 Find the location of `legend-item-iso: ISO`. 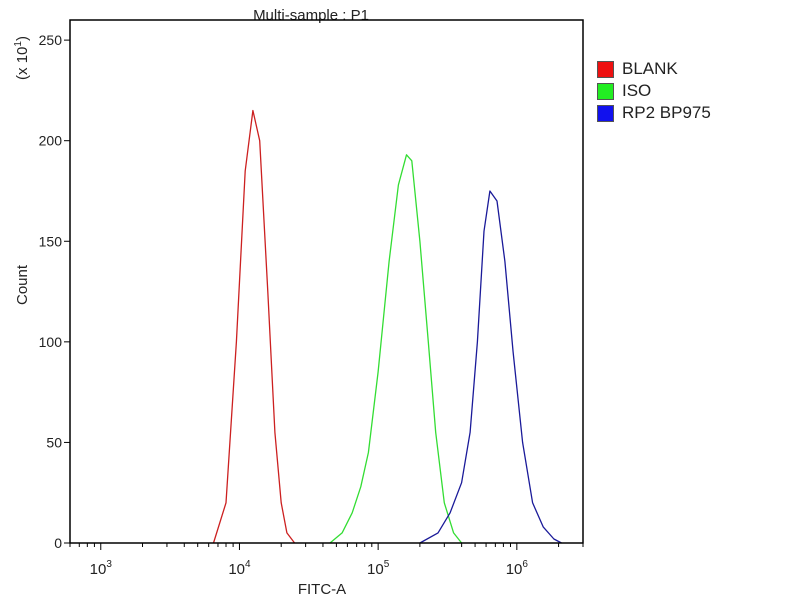

legend-item-iso: ISO is located at coordinates (654, 91).